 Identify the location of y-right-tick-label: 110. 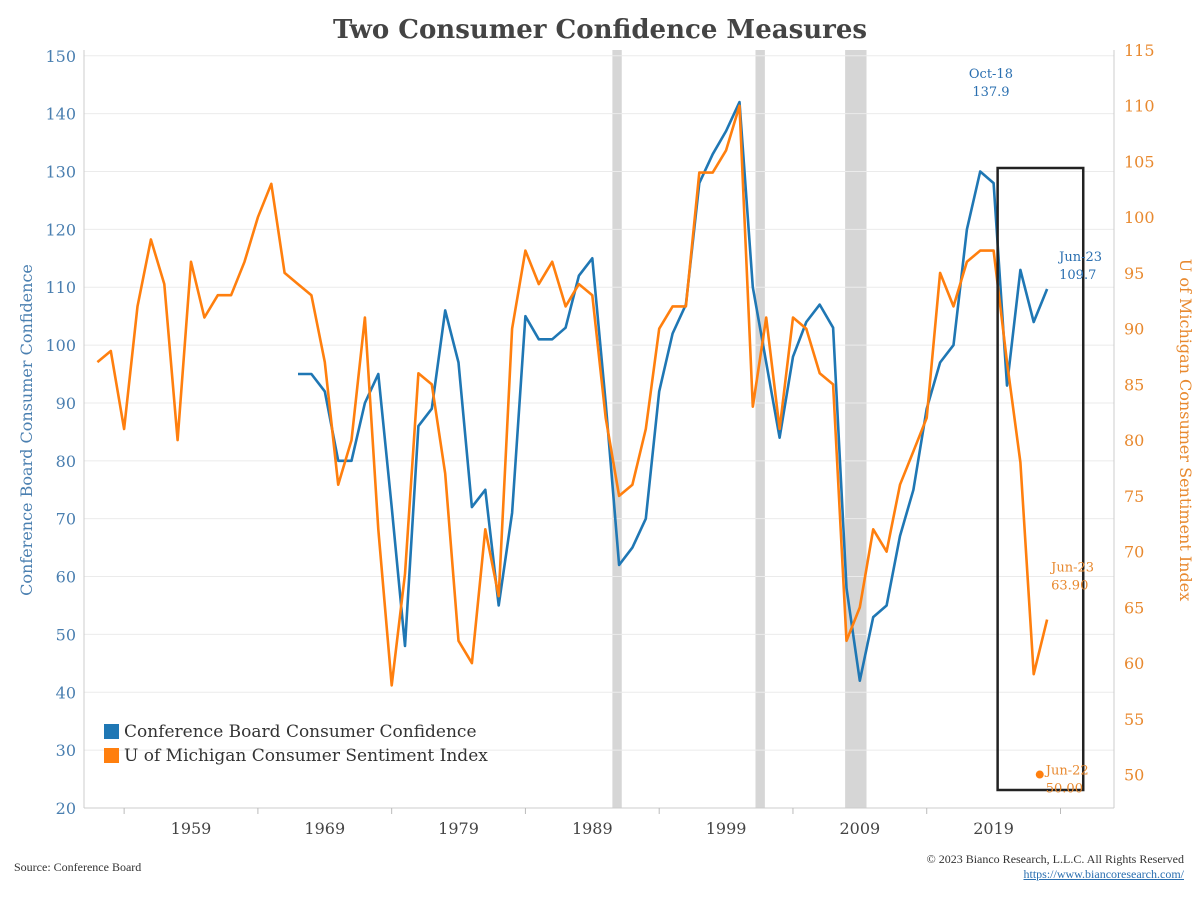
(1139, 106).